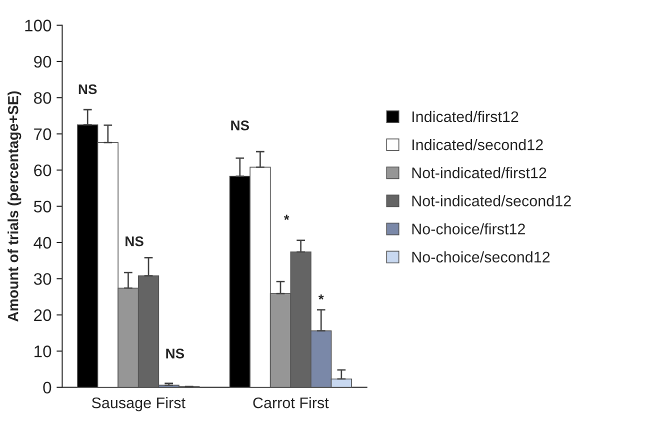  What do you see at coordinates (43, 62) in the screenshot?
I see `y-tick-label: 90` at bounding box center [43, 62].